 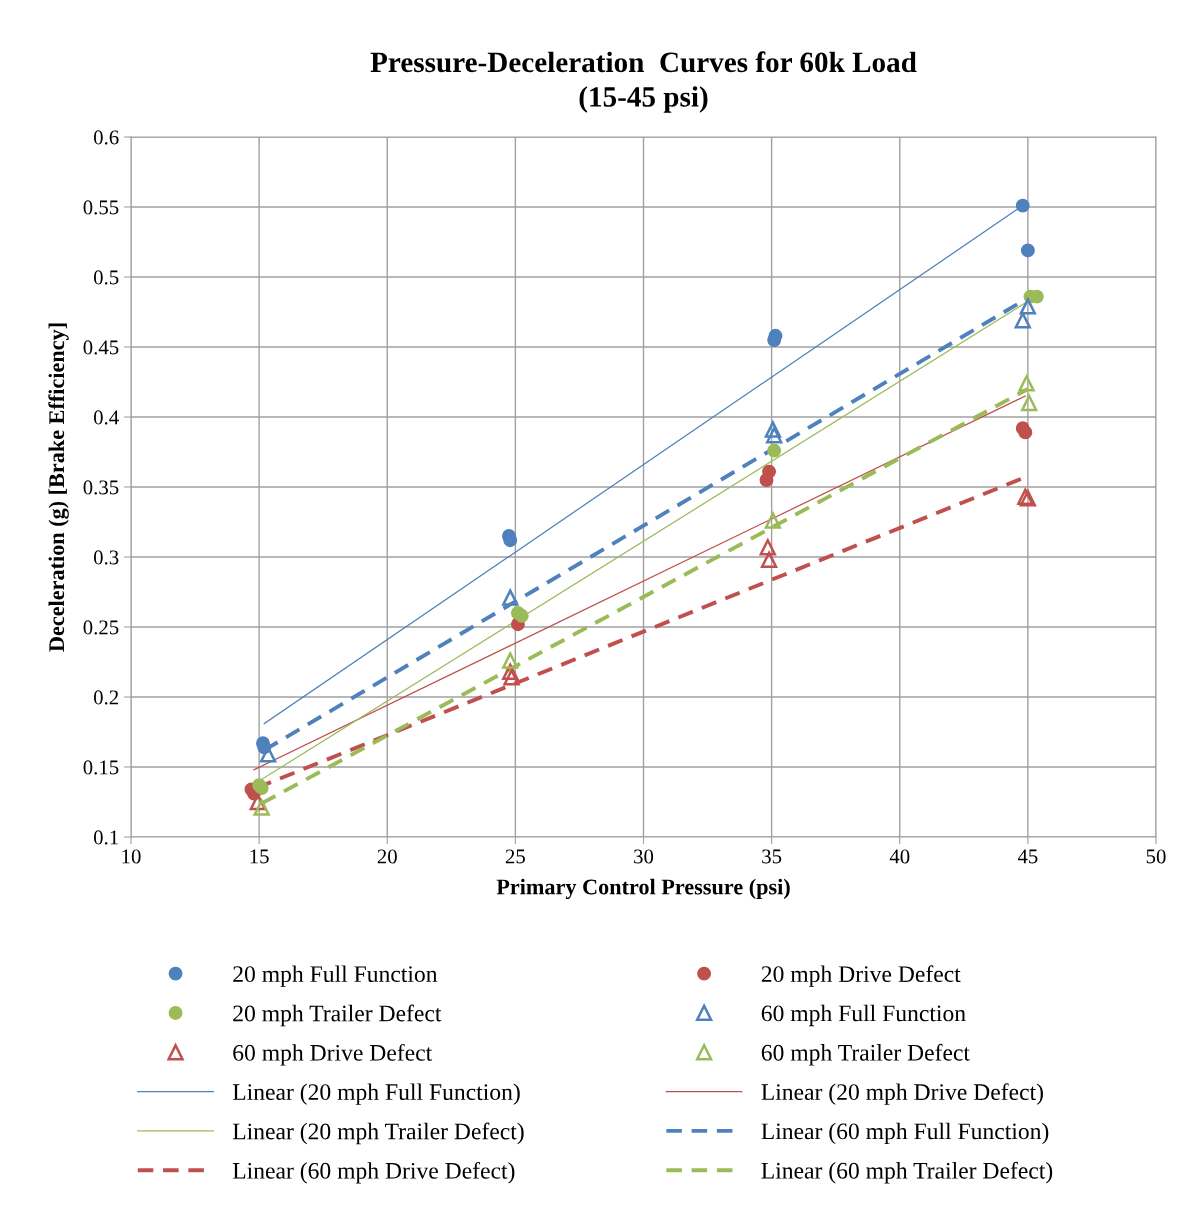 I want to click on legend-label: Linear (20 mph Drive Defect), so click(x=902, y=1094).